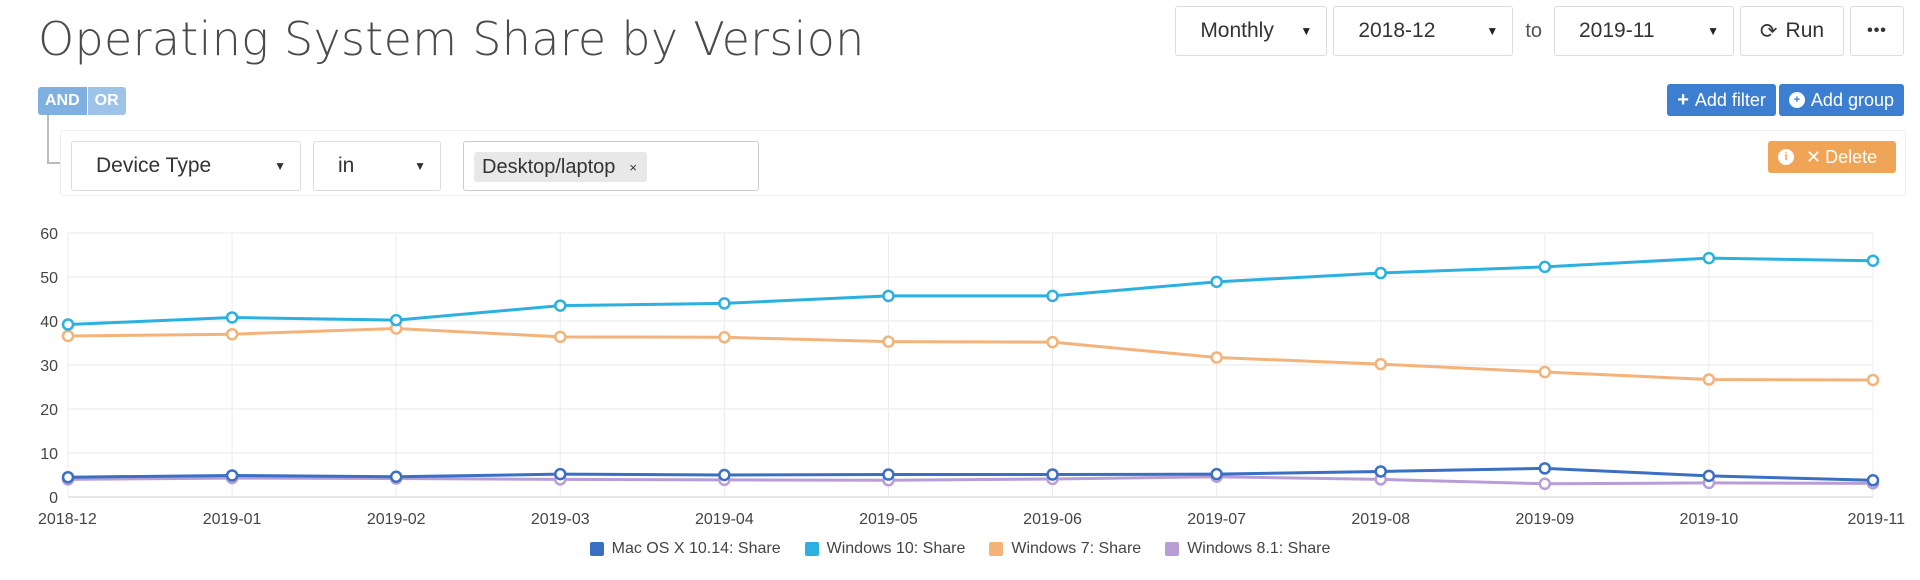 The height and width of the screenshot is (580, 1920). I want to click on y-tick-label: 60, so click(49, 234).